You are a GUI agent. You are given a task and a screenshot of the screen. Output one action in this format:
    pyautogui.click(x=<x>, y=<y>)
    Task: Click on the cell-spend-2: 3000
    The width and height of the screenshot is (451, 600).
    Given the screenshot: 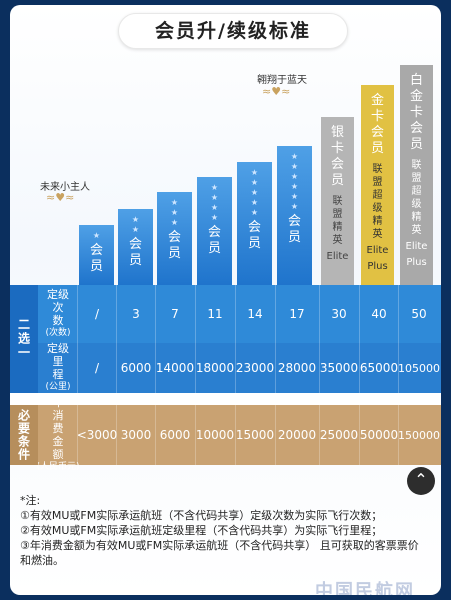 What is the action you would take?
    pyautogui.click(x=136, y=435)
    